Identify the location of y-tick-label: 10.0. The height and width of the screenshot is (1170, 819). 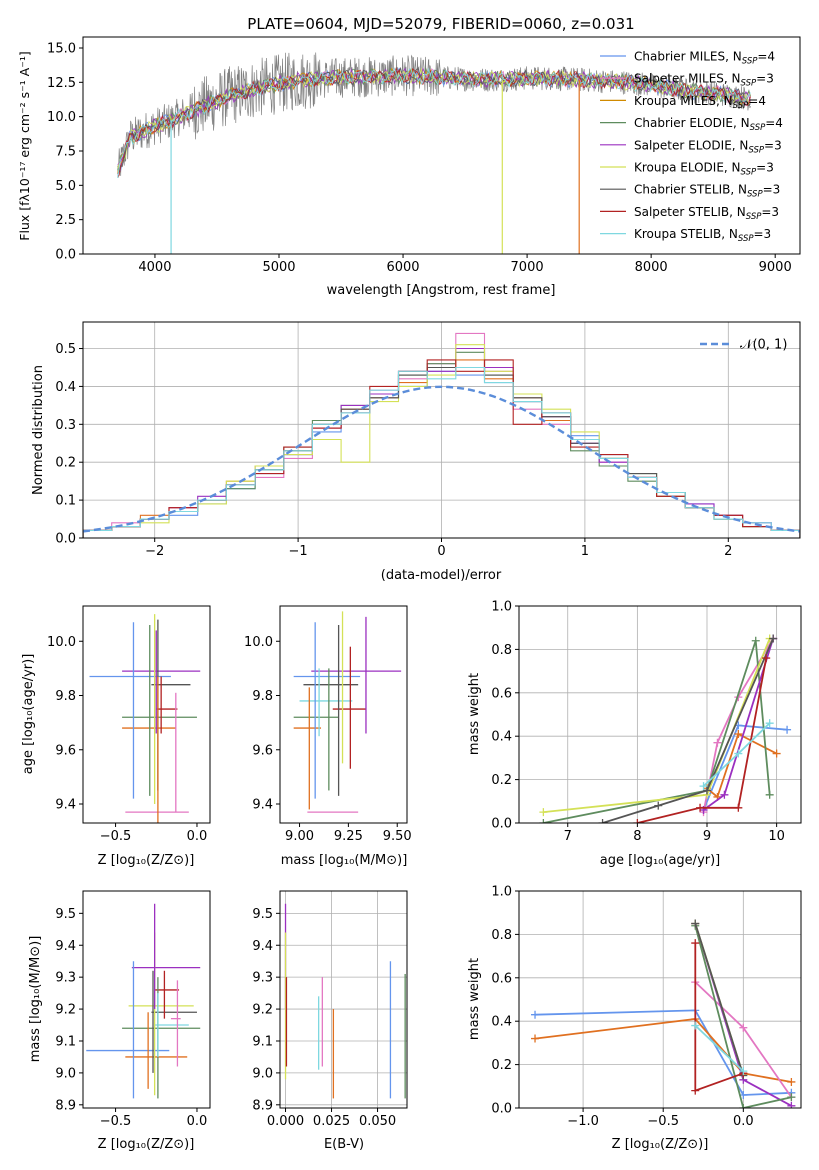
(61, 642).